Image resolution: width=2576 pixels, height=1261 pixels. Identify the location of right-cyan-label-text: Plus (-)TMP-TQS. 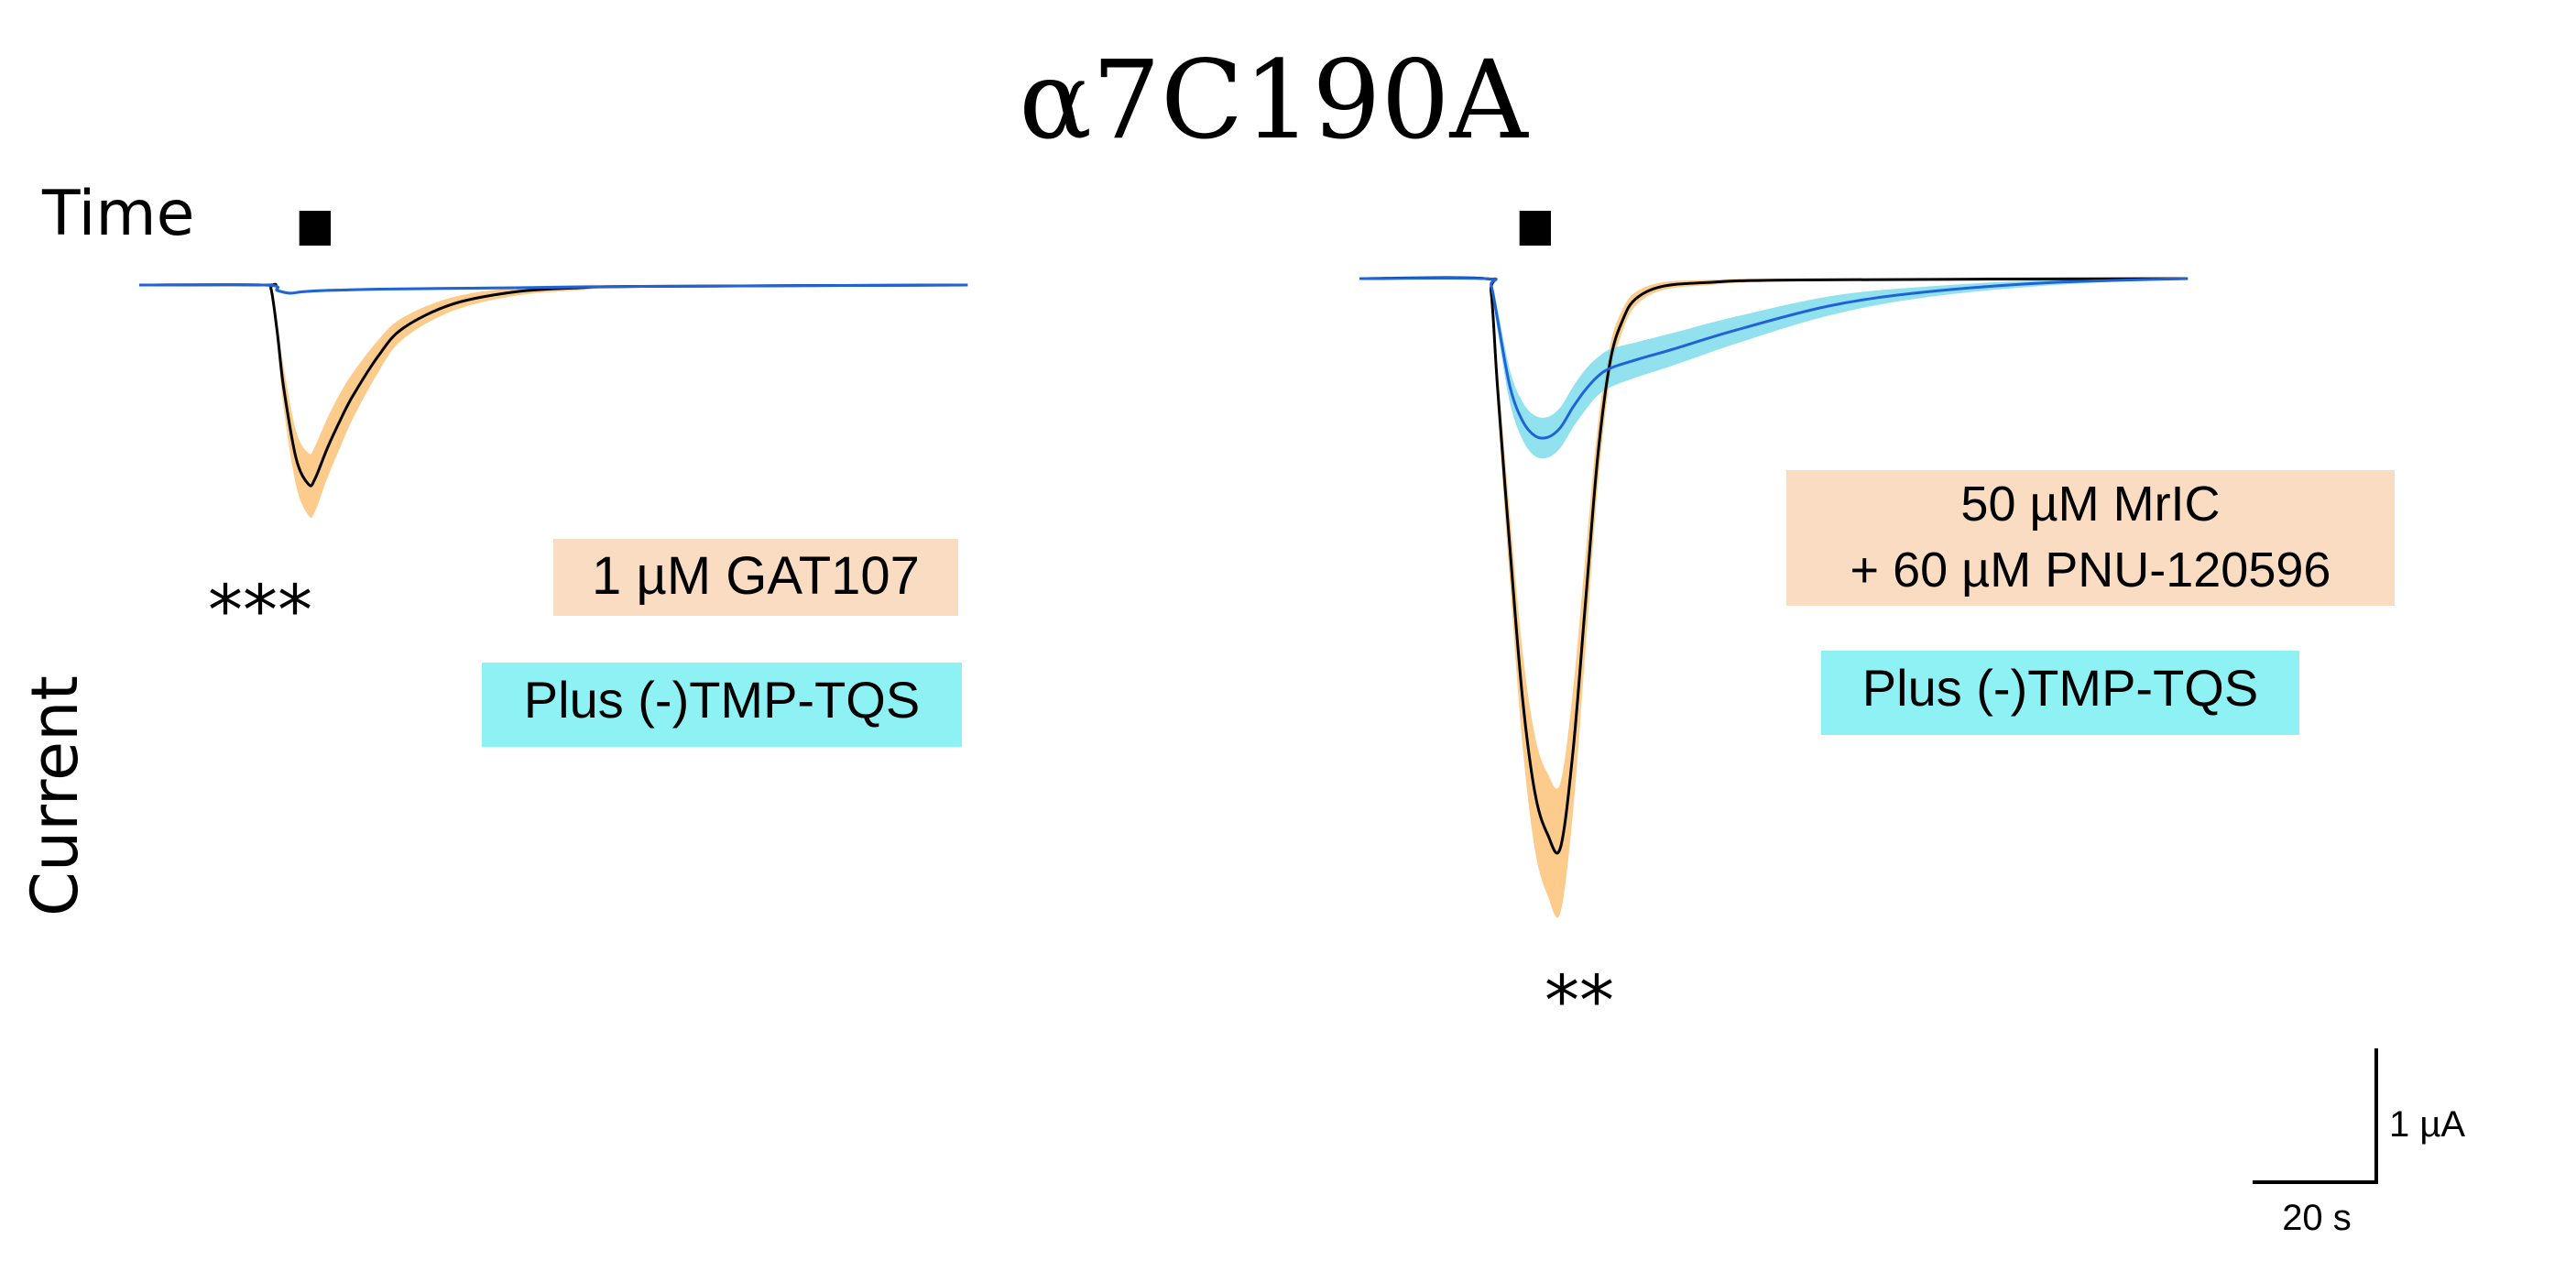
(2060, 688).